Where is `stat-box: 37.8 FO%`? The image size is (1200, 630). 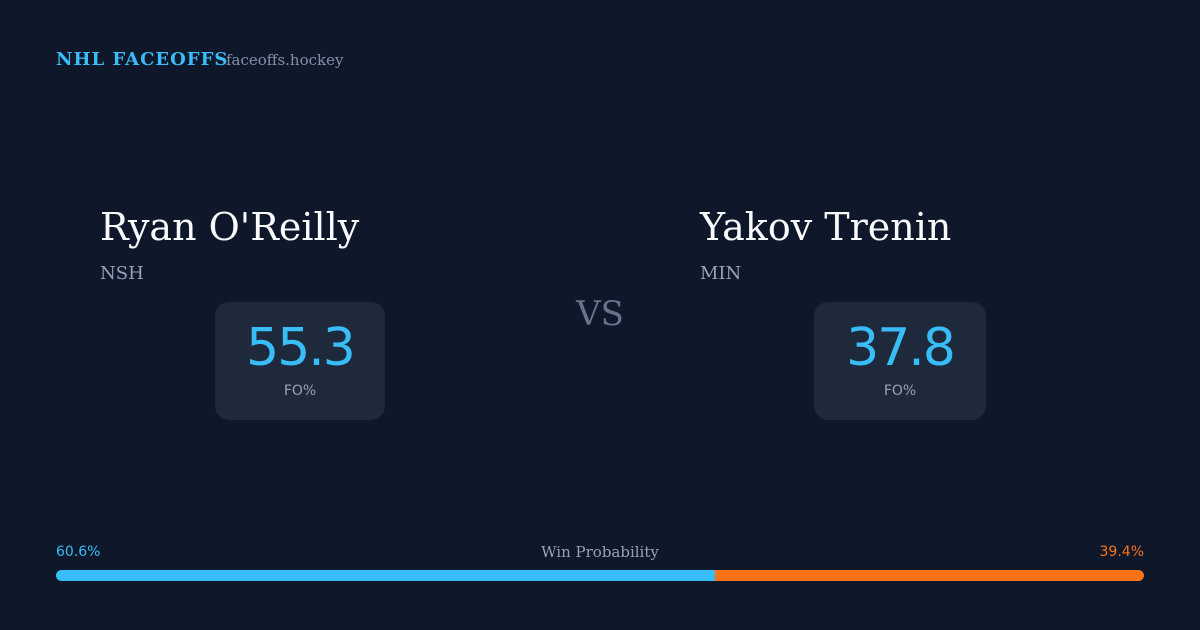 stat-box: 37.8 FO% is located at coordinates (900, 361).